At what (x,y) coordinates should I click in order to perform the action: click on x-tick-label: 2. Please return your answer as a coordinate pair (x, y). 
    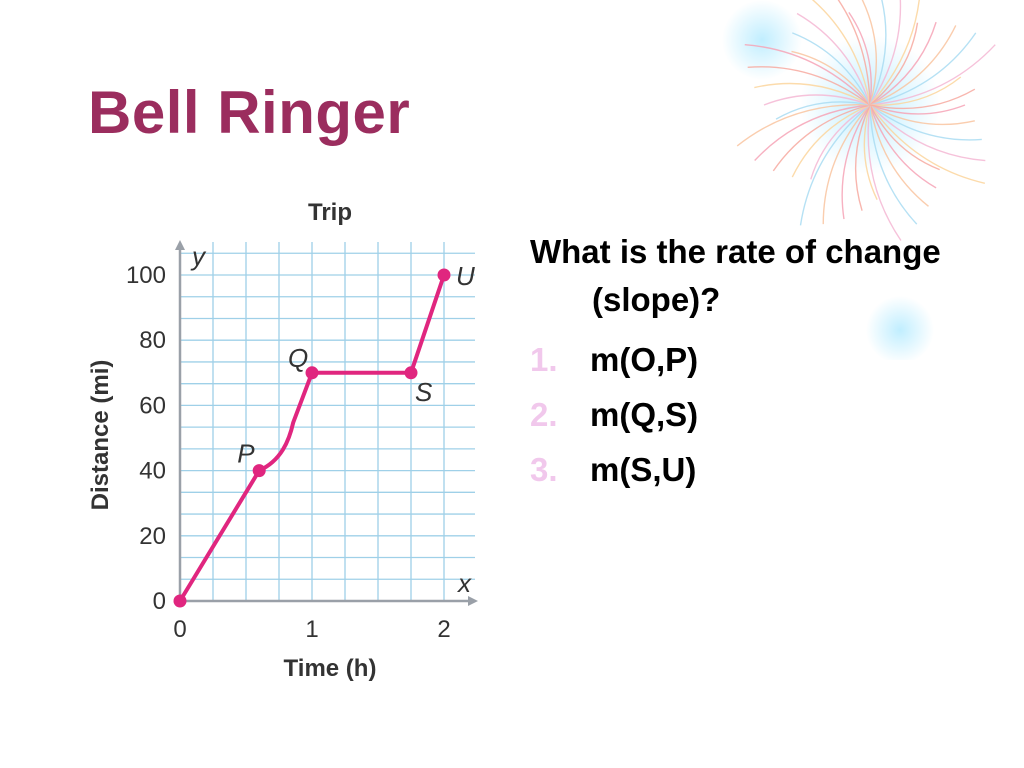
    Looking at the image, I should click on (443, 629).